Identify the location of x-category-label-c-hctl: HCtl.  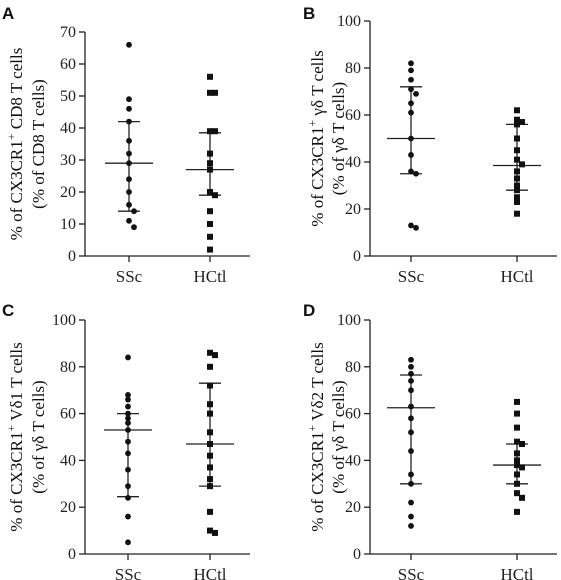
(209, 572).